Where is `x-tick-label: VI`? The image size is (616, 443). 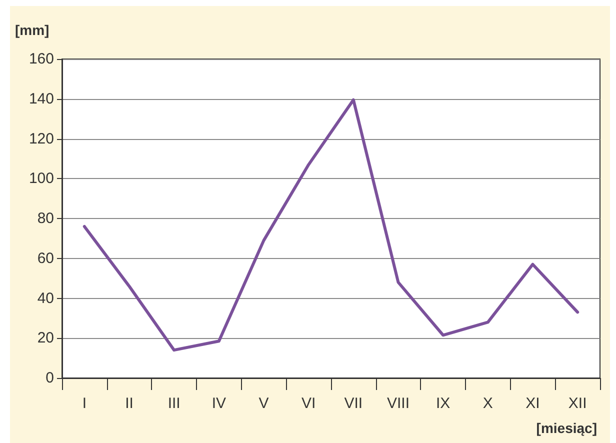 x-tick-label: VI is located at coordinates (308, 403).